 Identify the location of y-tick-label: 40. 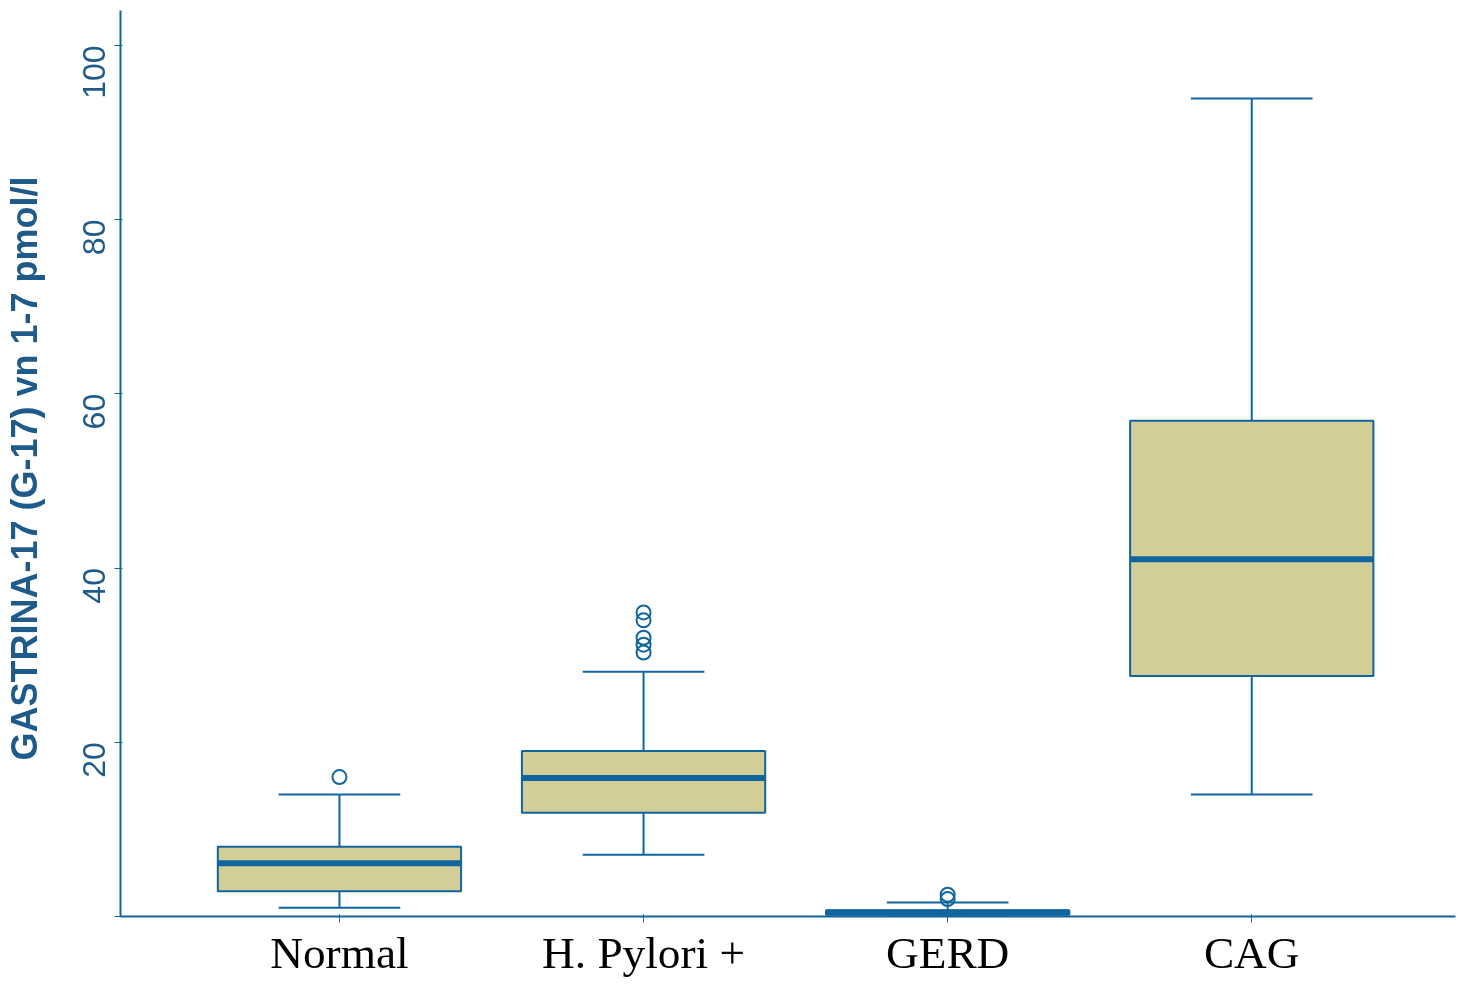
(94, 586).